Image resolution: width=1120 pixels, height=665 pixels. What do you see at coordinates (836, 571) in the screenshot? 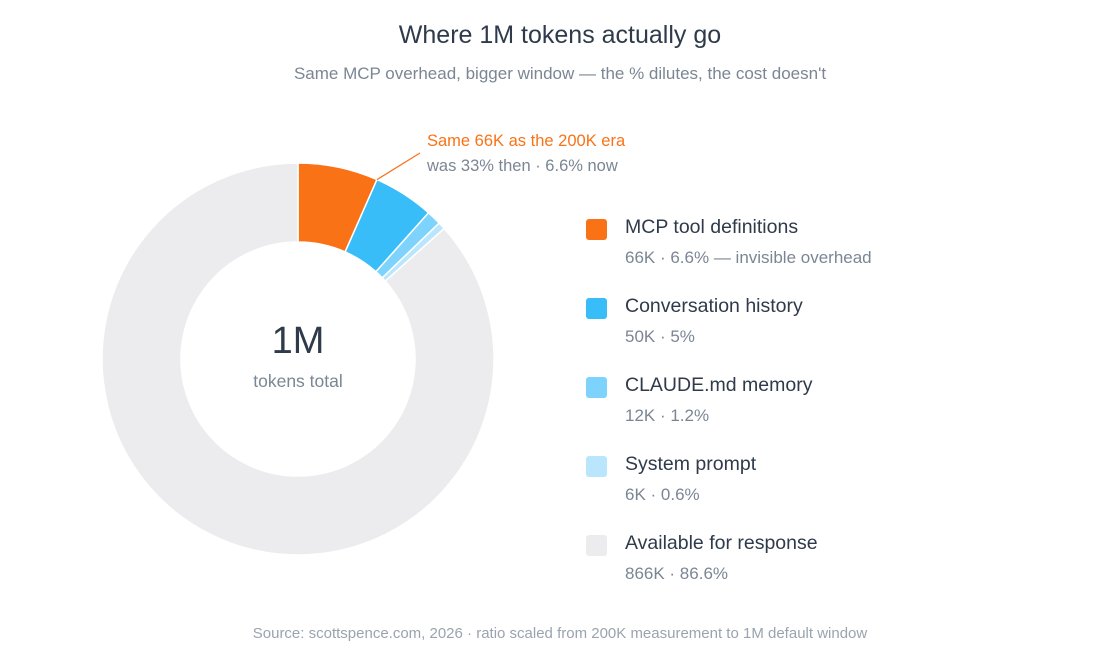
I see `legend-item-available-for-response: Available for response 866K · 86.6%` at bounding box center [836, 571].